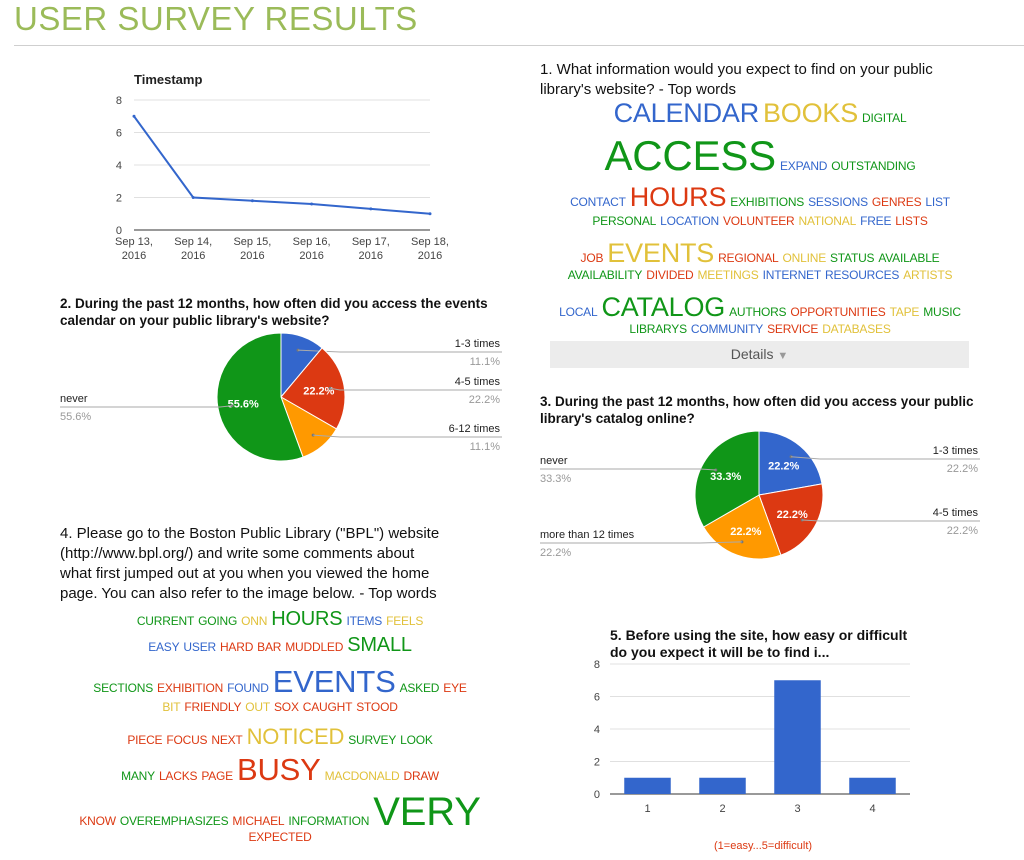  I want to click on x-tick-label: Sep 15,, so click(252, 242).